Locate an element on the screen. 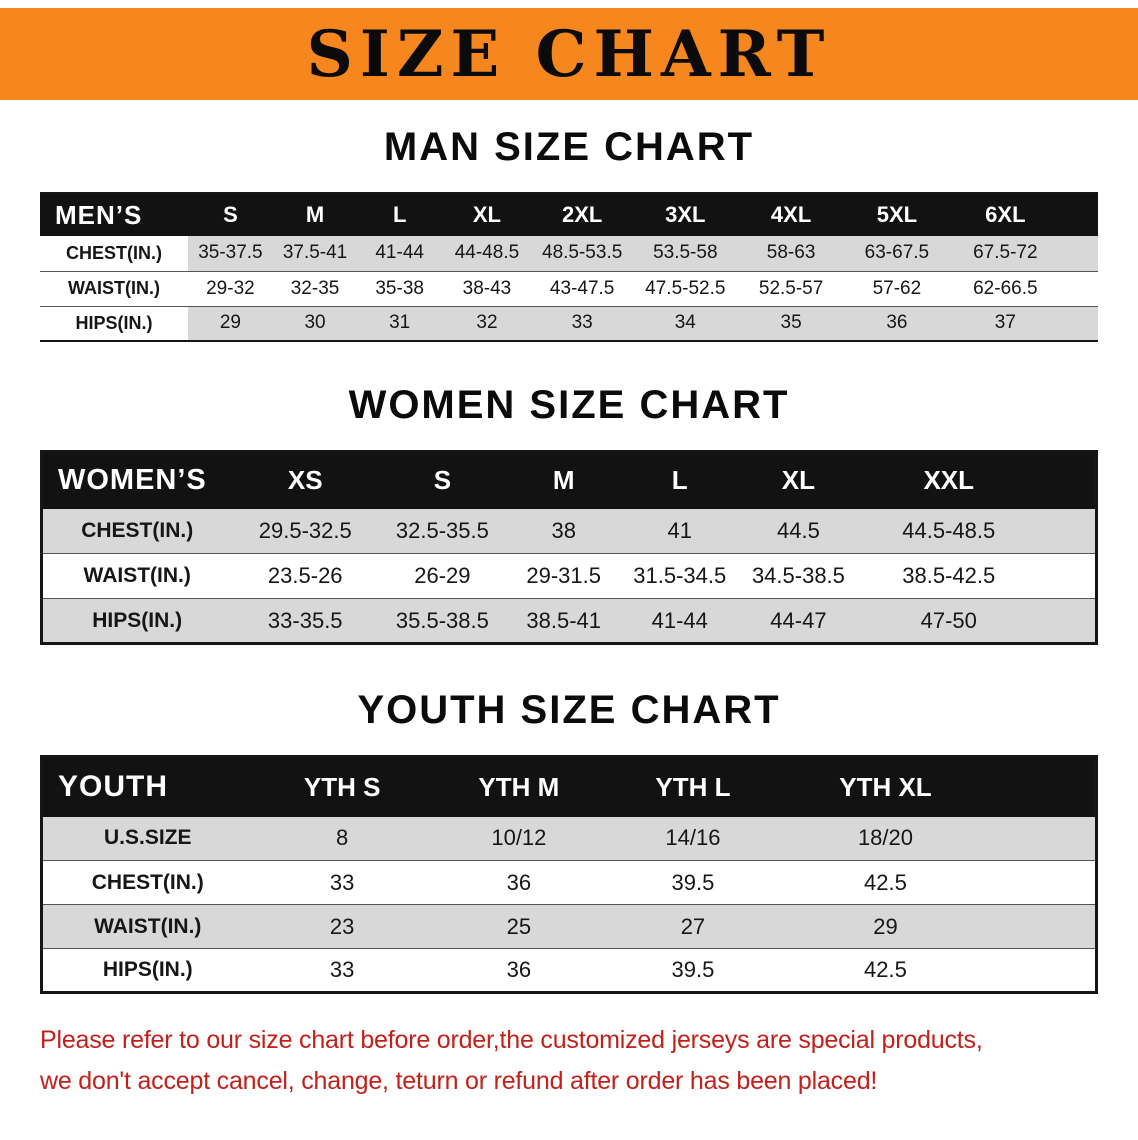 This screenshot has width=1138, height=1140. size-cell: 37.5-41 is located at coordinates (315, 254).